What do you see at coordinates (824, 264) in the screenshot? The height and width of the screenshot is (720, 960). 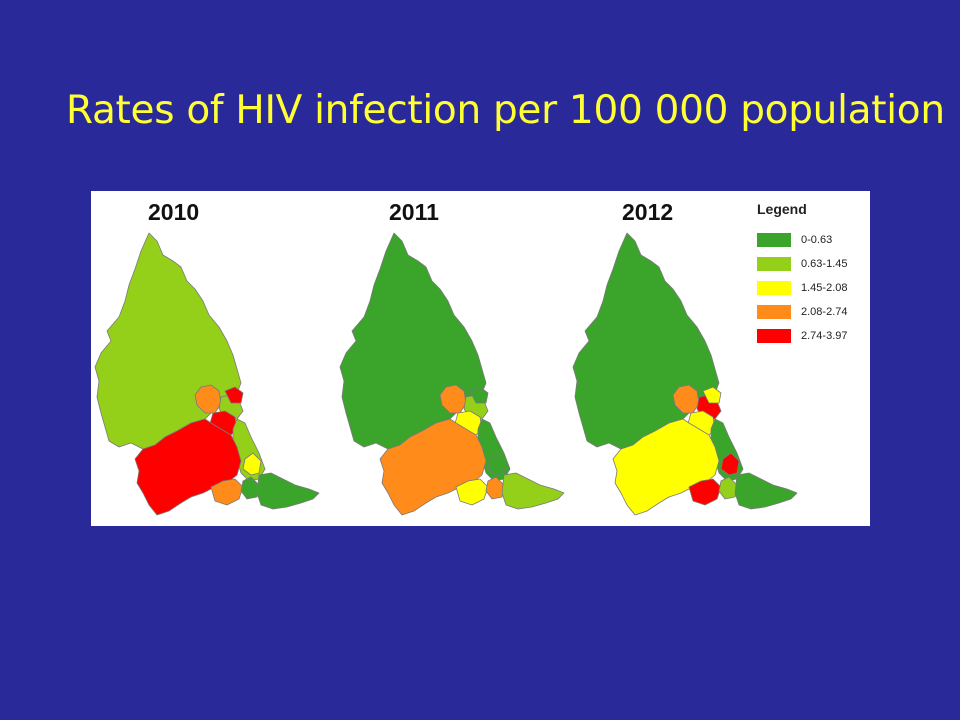 I see `legend-label: 0.63-1.45` at bounding box center [824, 264].